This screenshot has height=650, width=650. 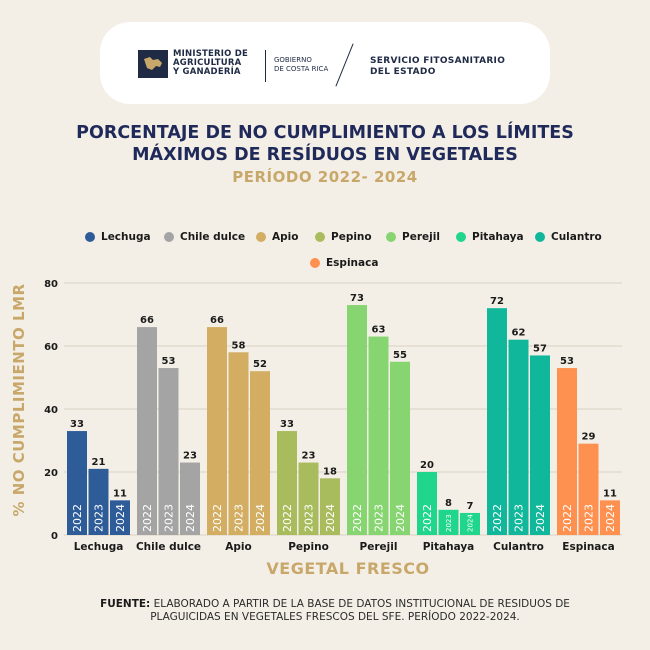 I want to click on ministry-name: MINISTERIO DE AGRICULTURA Y GANADERÍA, so click(x=210, y=63).